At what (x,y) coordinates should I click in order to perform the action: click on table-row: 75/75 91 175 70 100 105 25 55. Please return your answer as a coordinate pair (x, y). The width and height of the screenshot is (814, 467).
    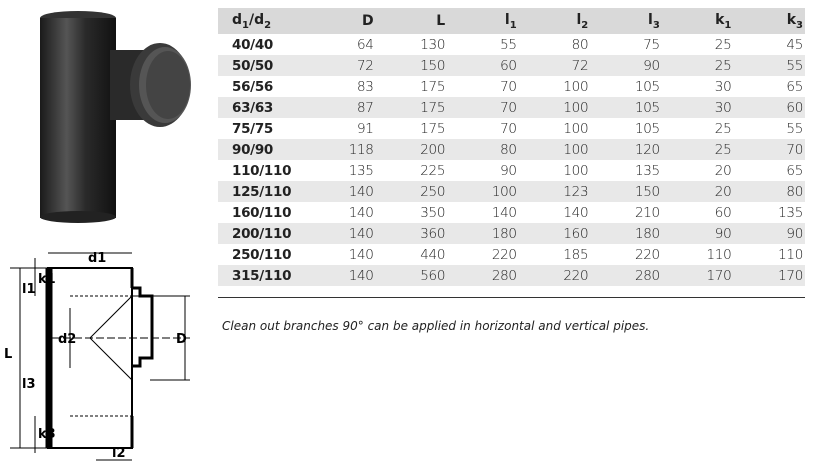
    Looking at the image, I should click on (511, 128).